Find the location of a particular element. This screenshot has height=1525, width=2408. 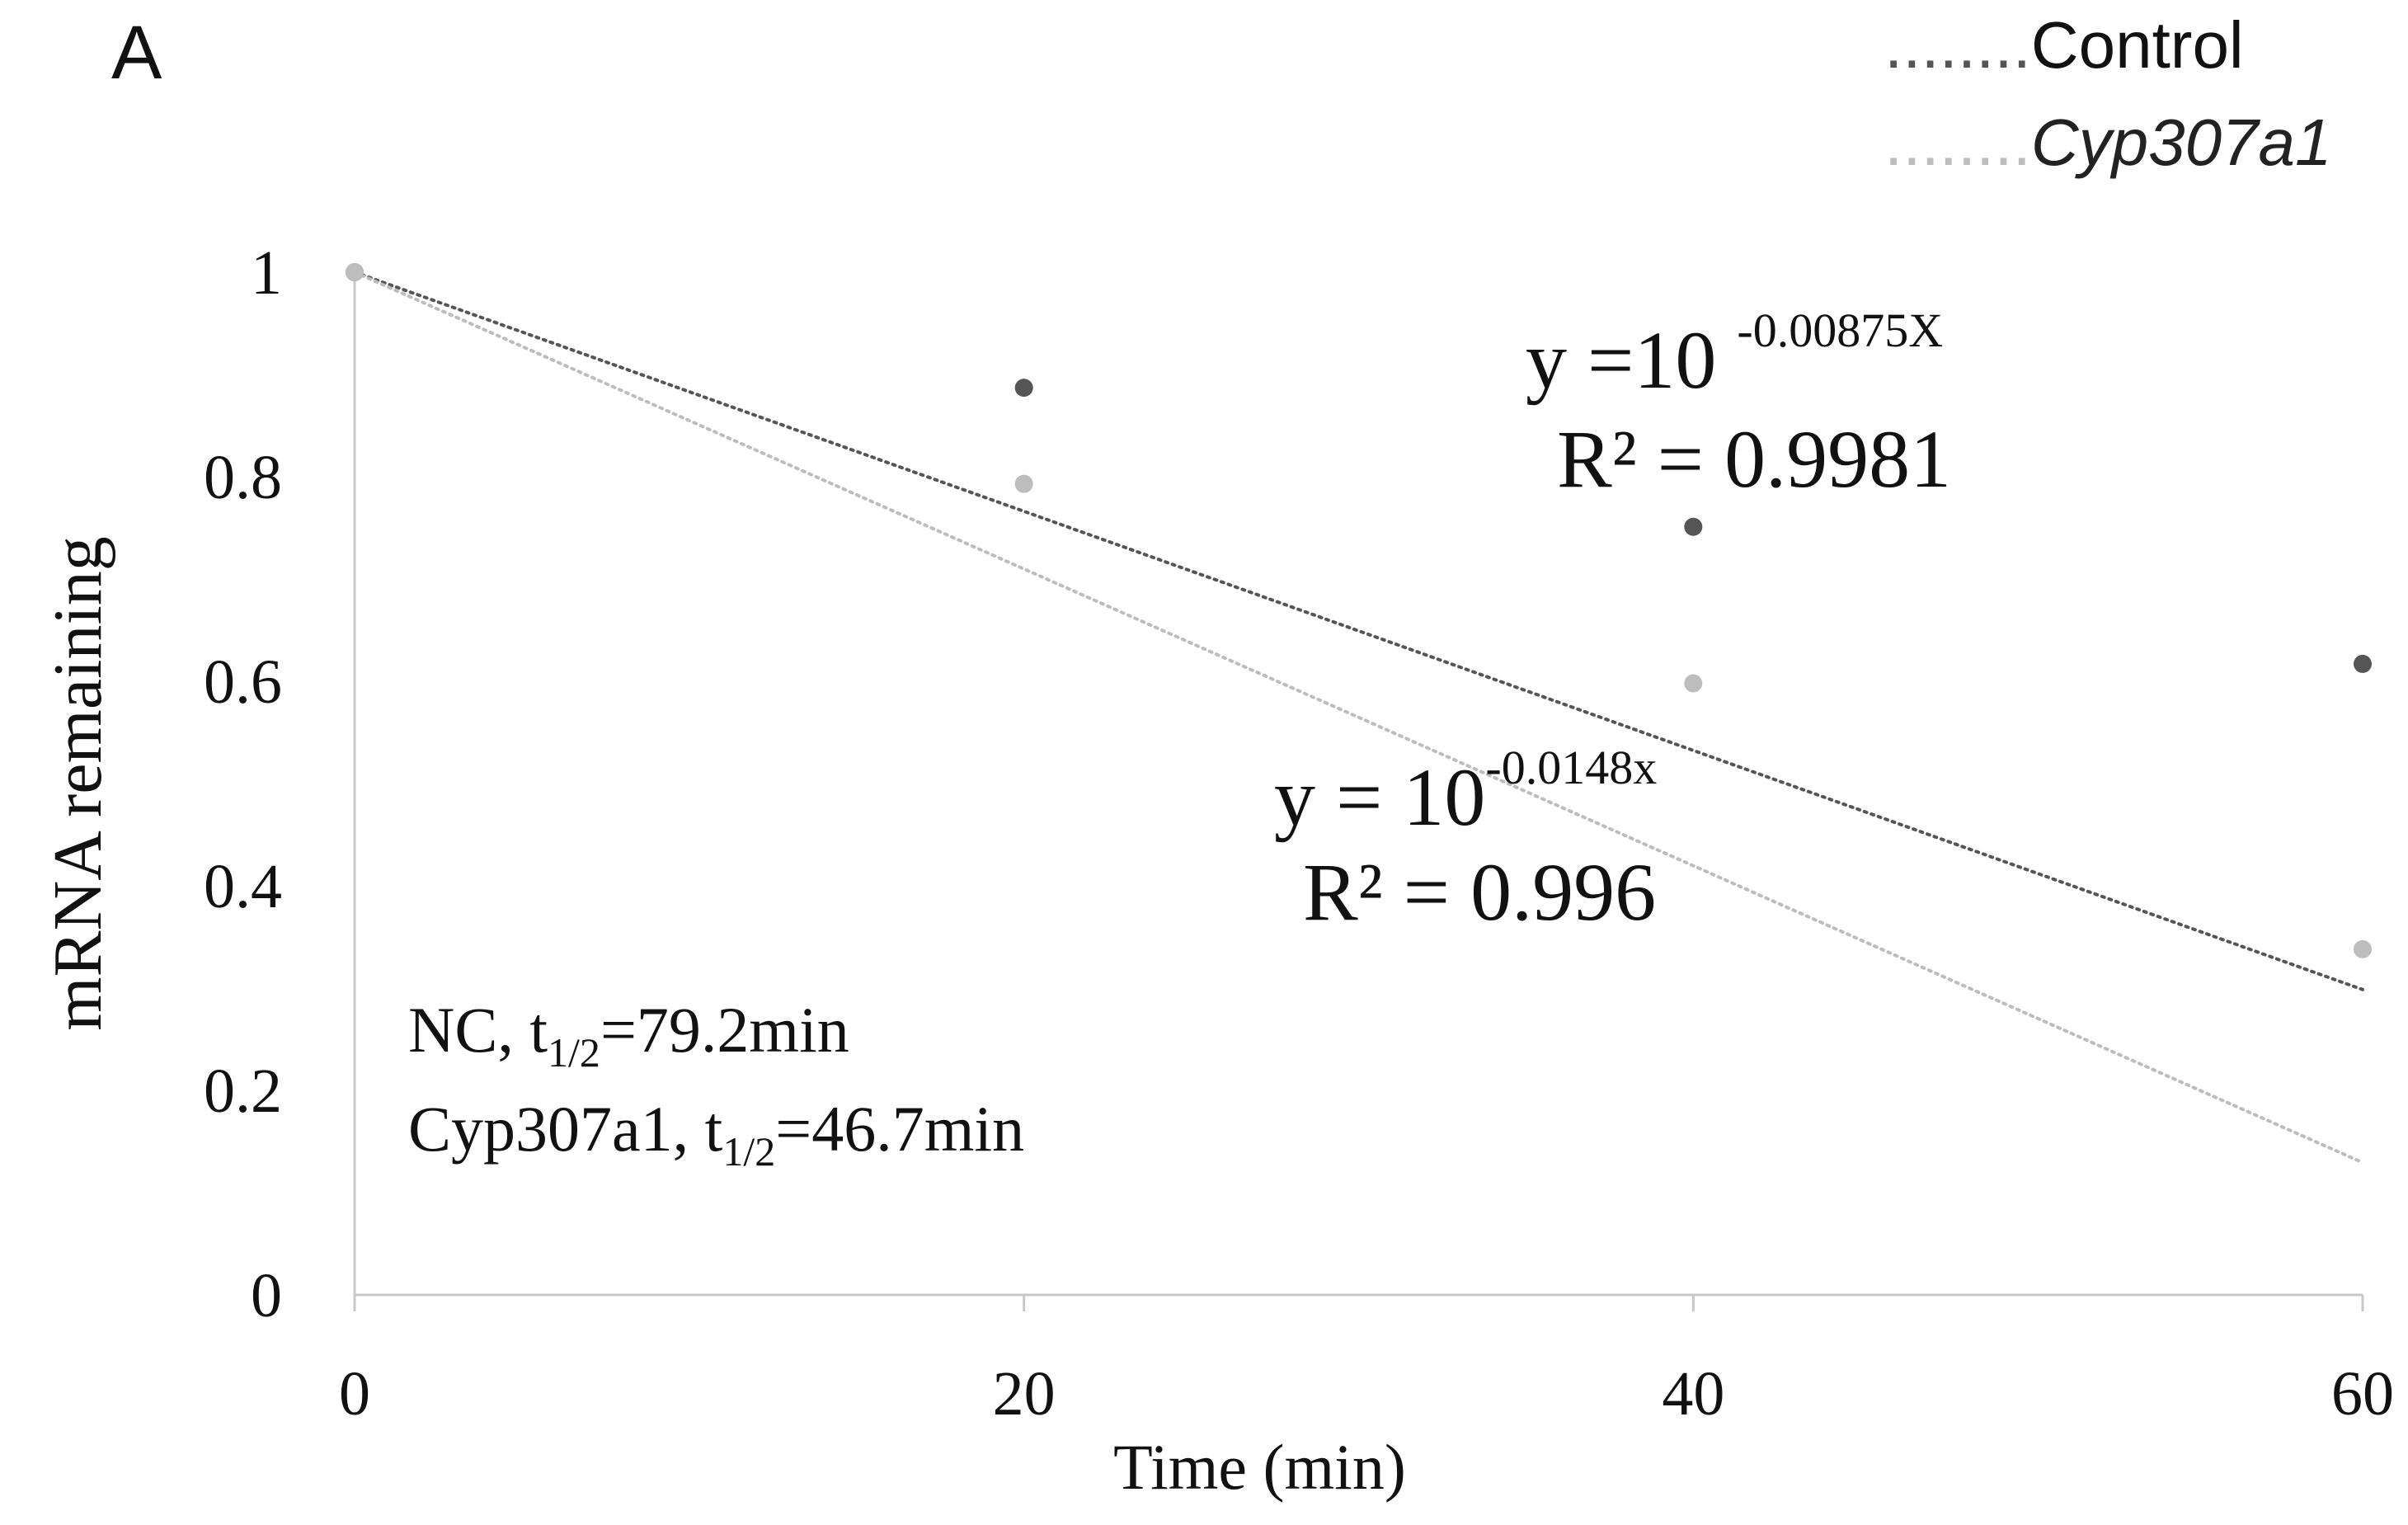

equation-control: y =10 -0.00875X is located at coordinates (1735, 355).